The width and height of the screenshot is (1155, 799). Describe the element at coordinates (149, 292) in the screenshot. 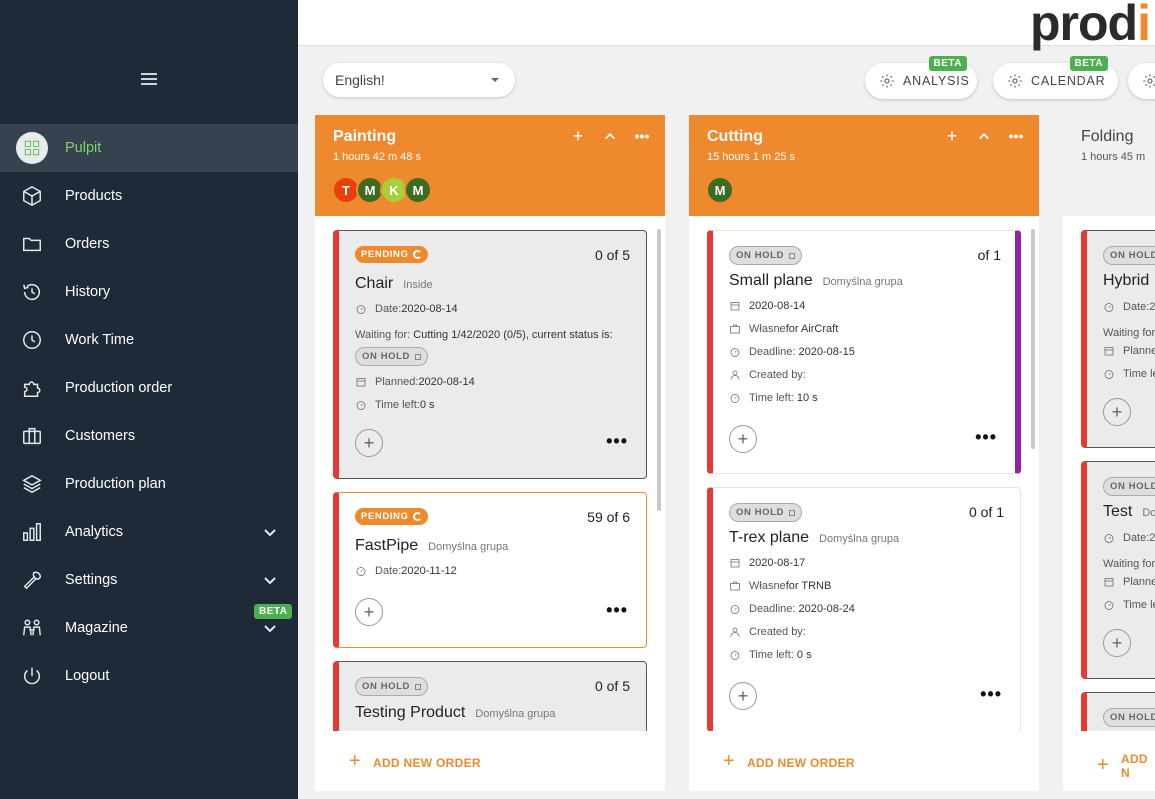

I see `sidebar-item-history: History` at that location.